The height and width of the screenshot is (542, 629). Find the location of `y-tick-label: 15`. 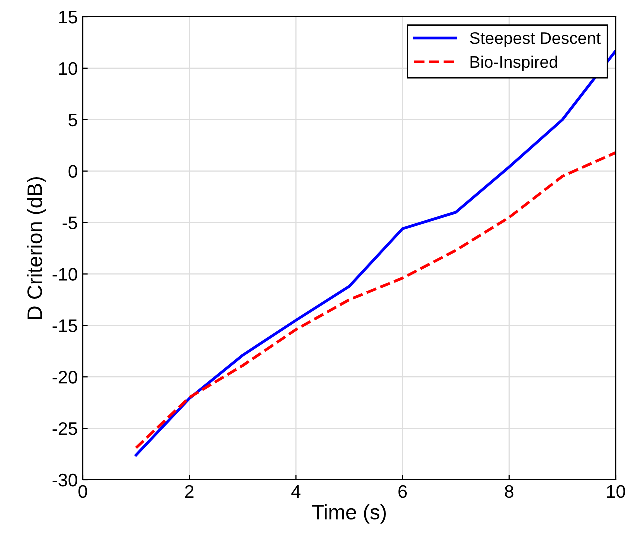

y-tick-label: 15 is located at coordinates (68, 17).